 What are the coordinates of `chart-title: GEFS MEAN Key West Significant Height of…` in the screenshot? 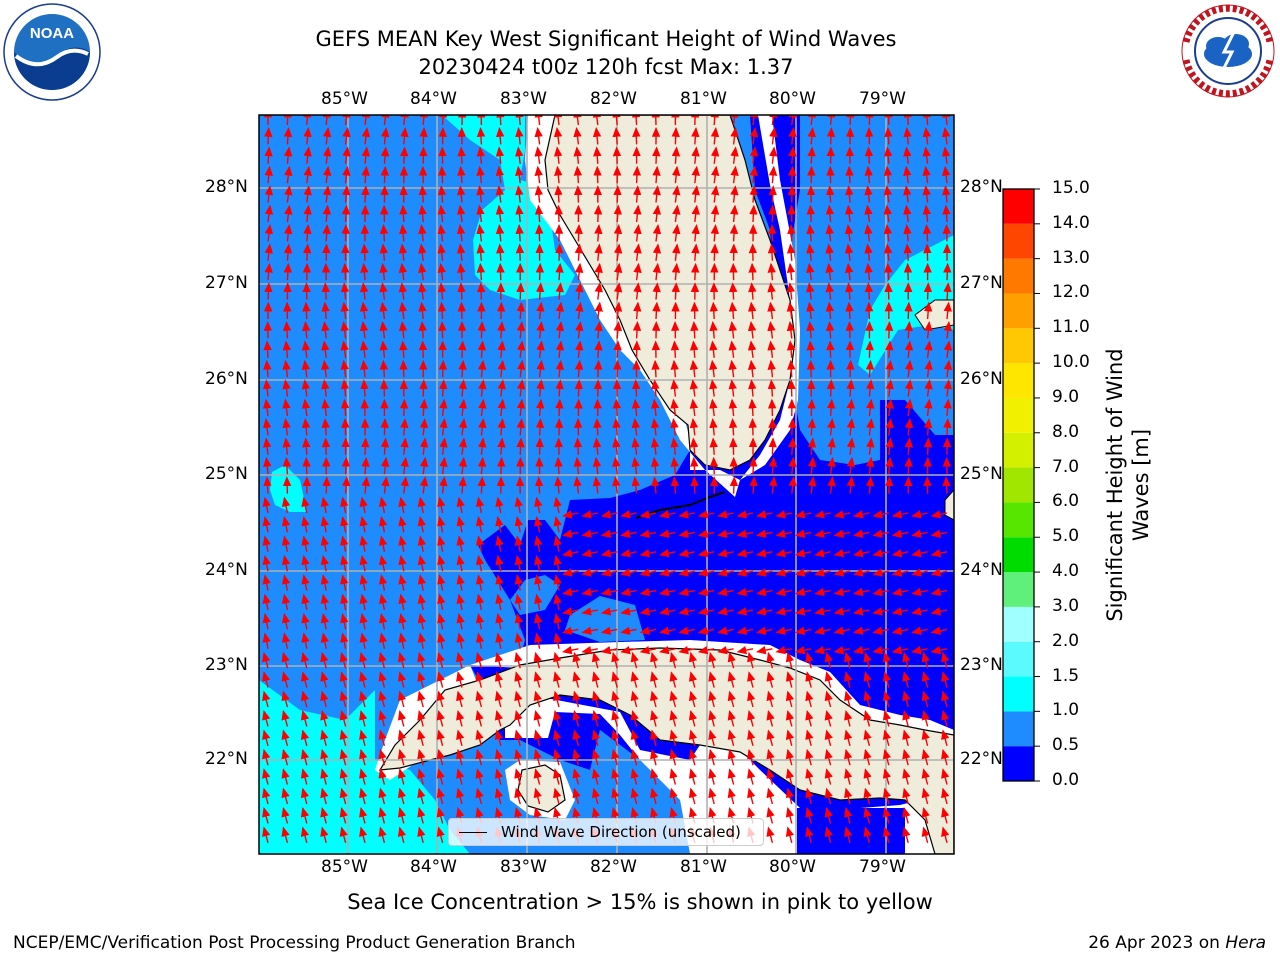 It's located at (606, 39).